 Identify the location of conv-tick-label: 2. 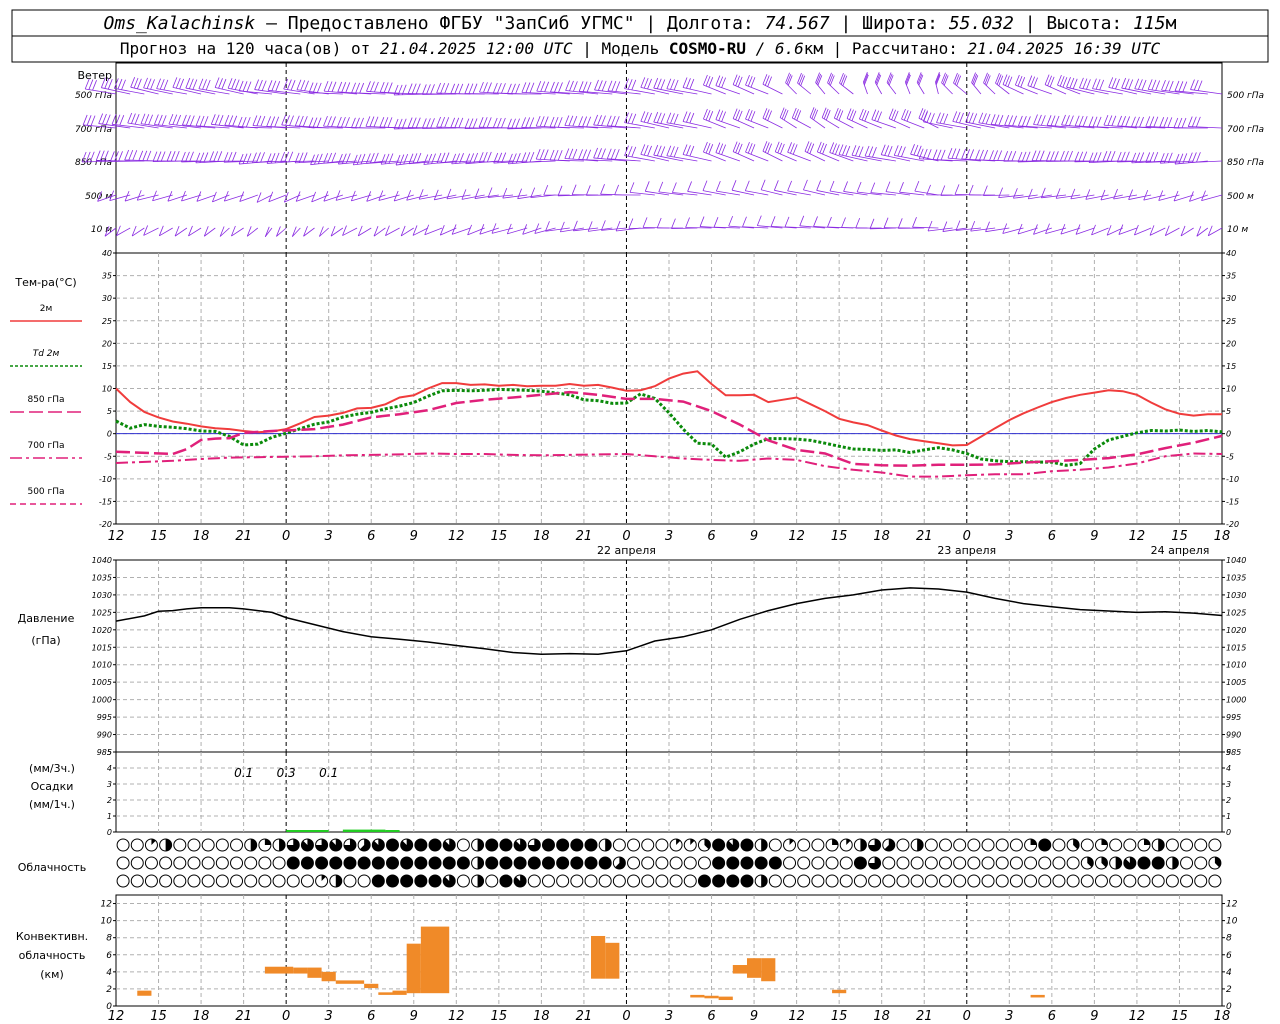
(1229, 990).